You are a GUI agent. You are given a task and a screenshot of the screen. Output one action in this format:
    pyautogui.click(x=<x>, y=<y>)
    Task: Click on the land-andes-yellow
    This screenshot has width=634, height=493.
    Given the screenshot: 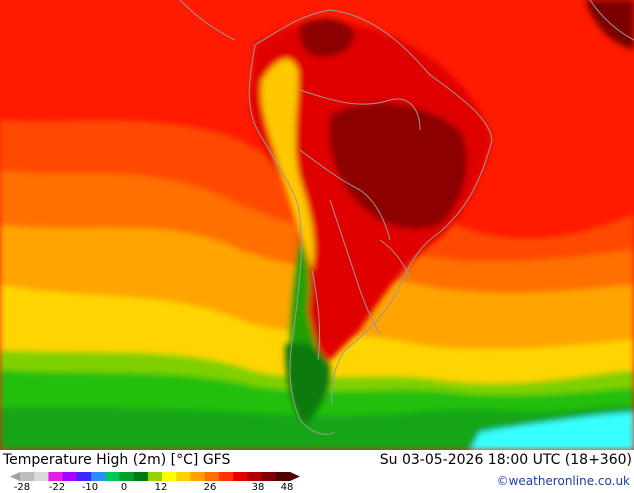 What is the action you would take?
    pyautogui.click(x=288, y=164)
    